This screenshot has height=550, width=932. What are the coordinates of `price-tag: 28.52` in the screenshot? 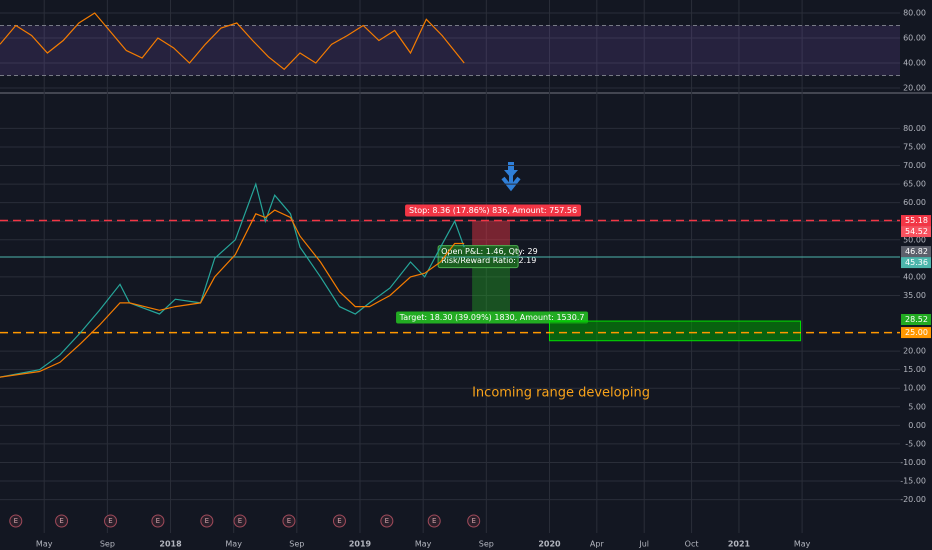 It's located at (916, 319).